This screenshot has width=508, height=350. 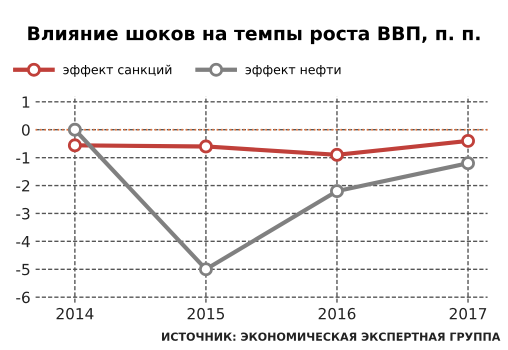 What do you see at coordinates (23, 242) in the screenshot?
I see `y-tick-label: -4` at bounding box center [23, 242].